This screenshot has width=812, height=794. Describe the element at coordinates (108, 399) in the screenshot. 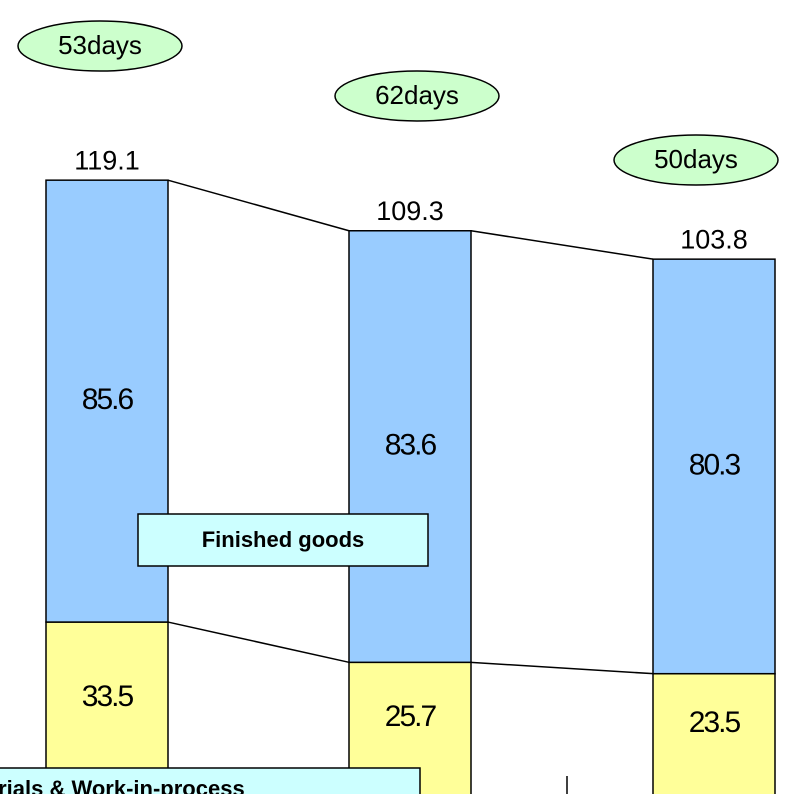

I see `data-label: 85.6` at that location.